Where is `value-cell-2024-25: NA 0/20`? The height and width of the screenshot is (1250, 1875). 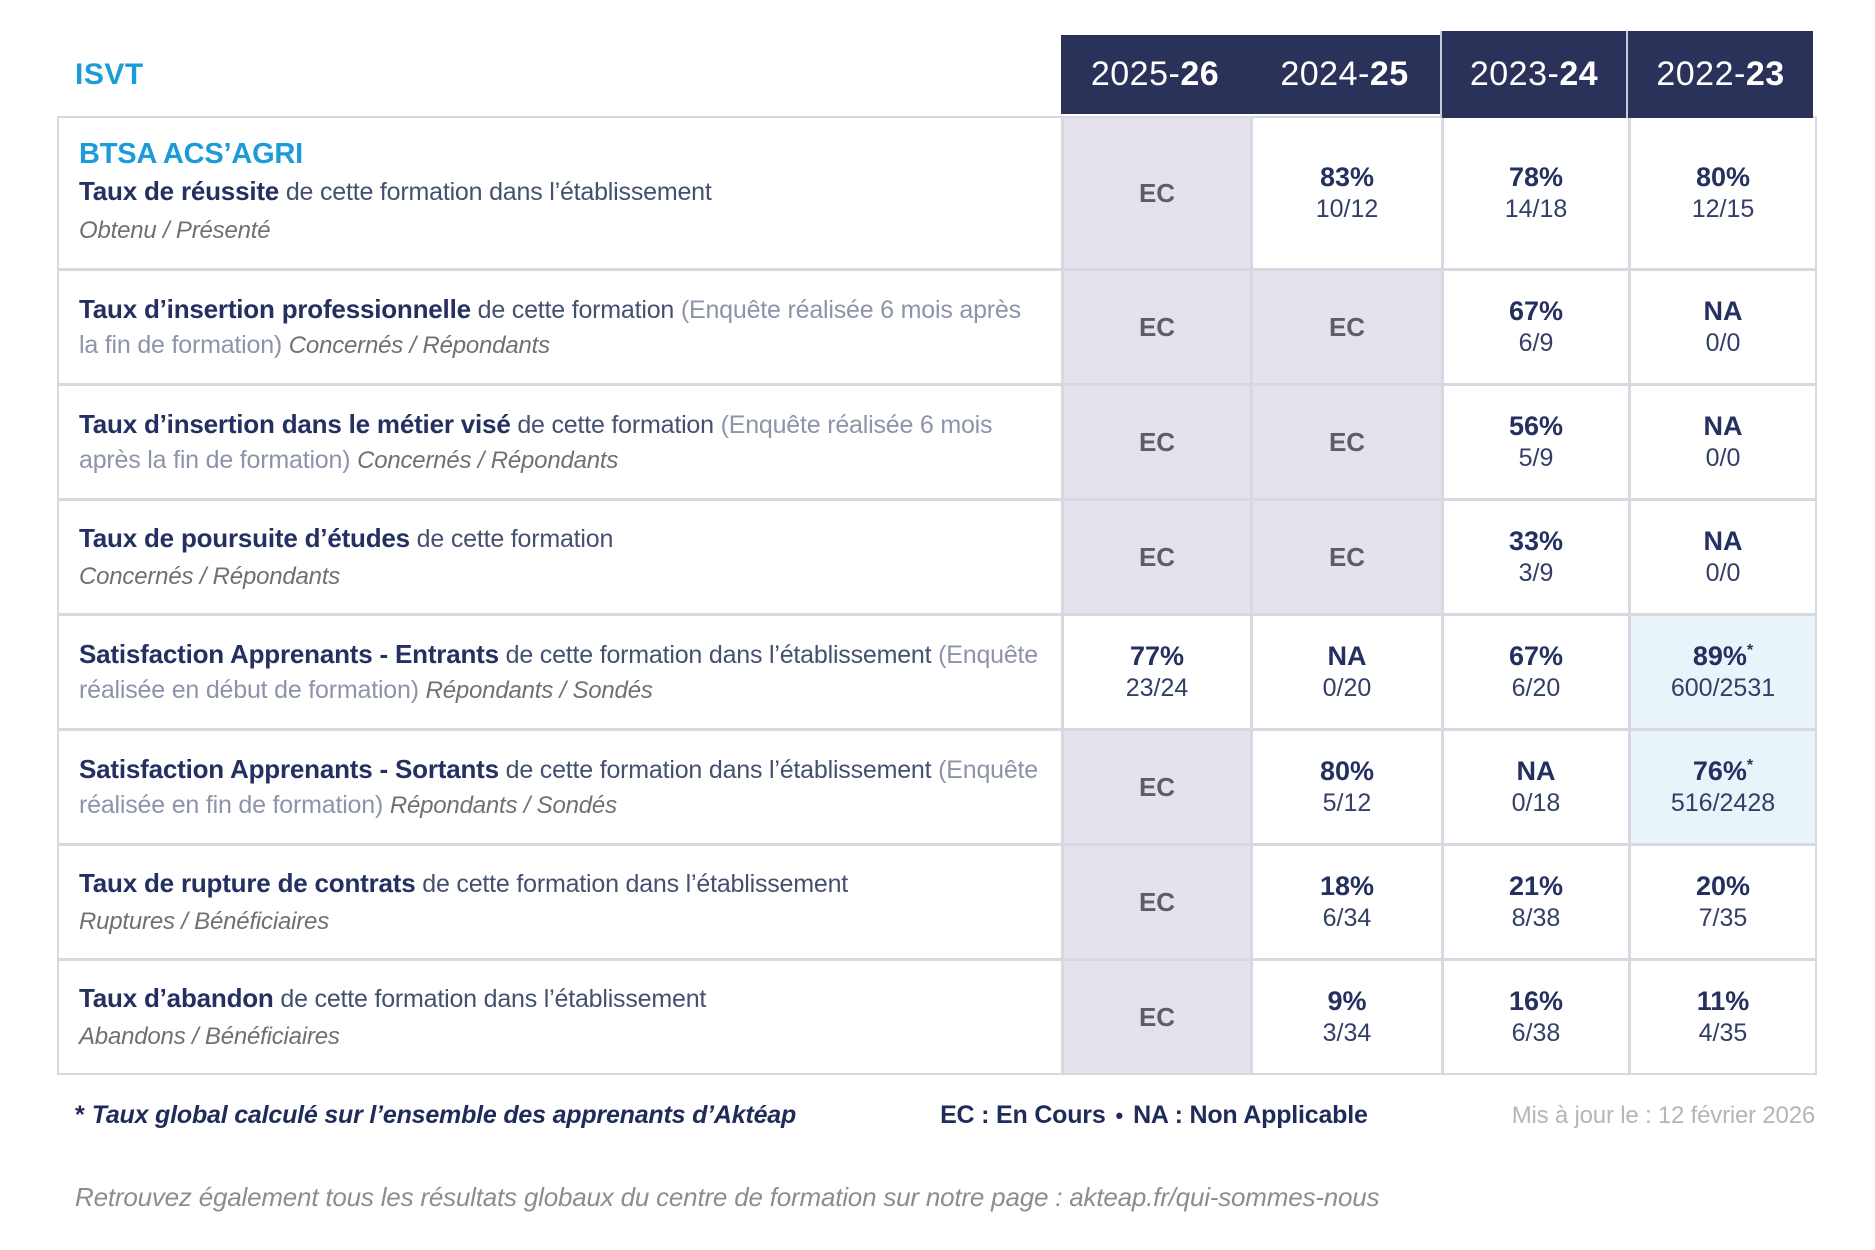 value-cell-2024-25: NA 0/20 is located at coordinates (1347, 672).